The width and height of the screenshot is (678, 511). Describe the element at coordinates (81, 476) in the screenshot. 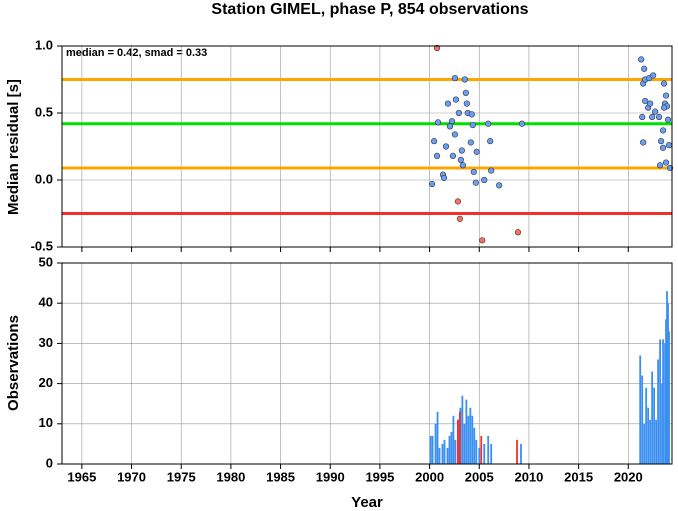

I see `x-tick-label: 1965` at that location.